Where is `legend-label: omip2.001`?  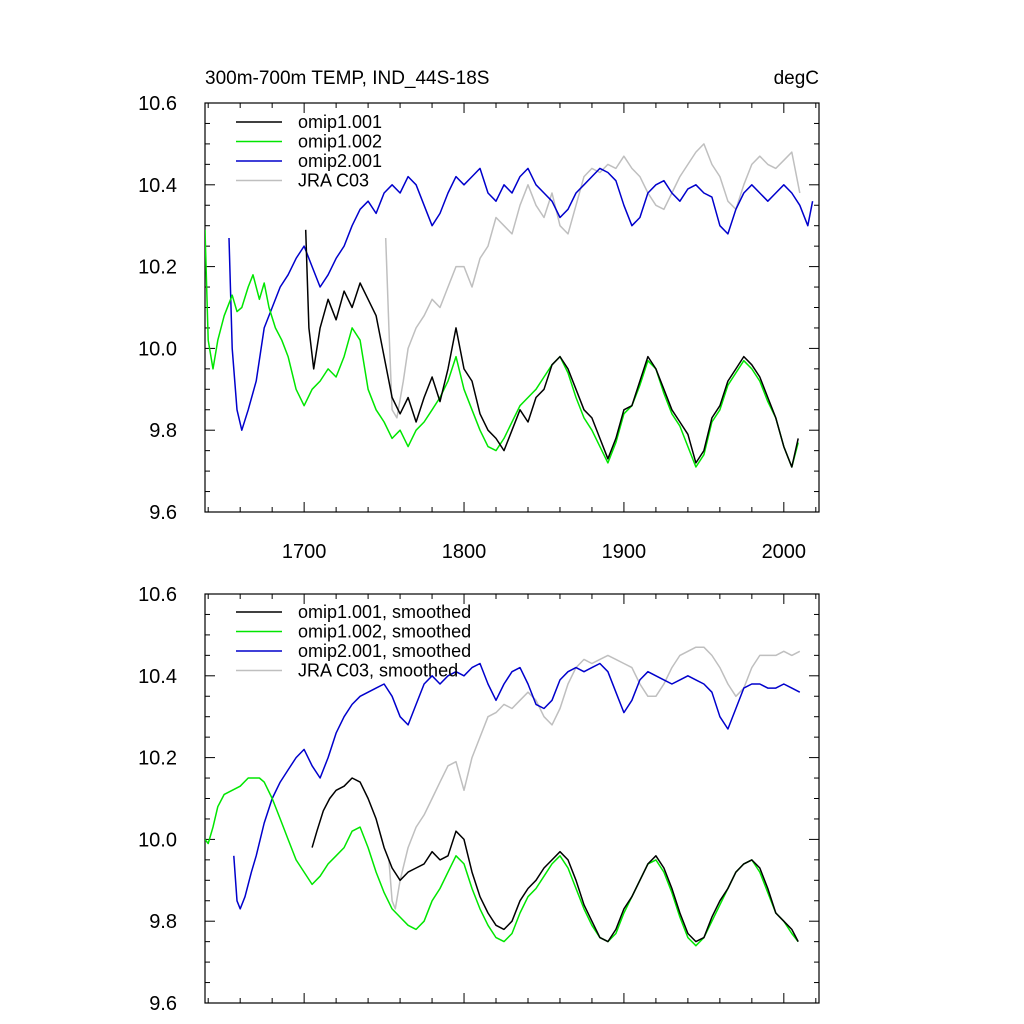 legend-label: omip2.001 is located at coordinates (340, 161).